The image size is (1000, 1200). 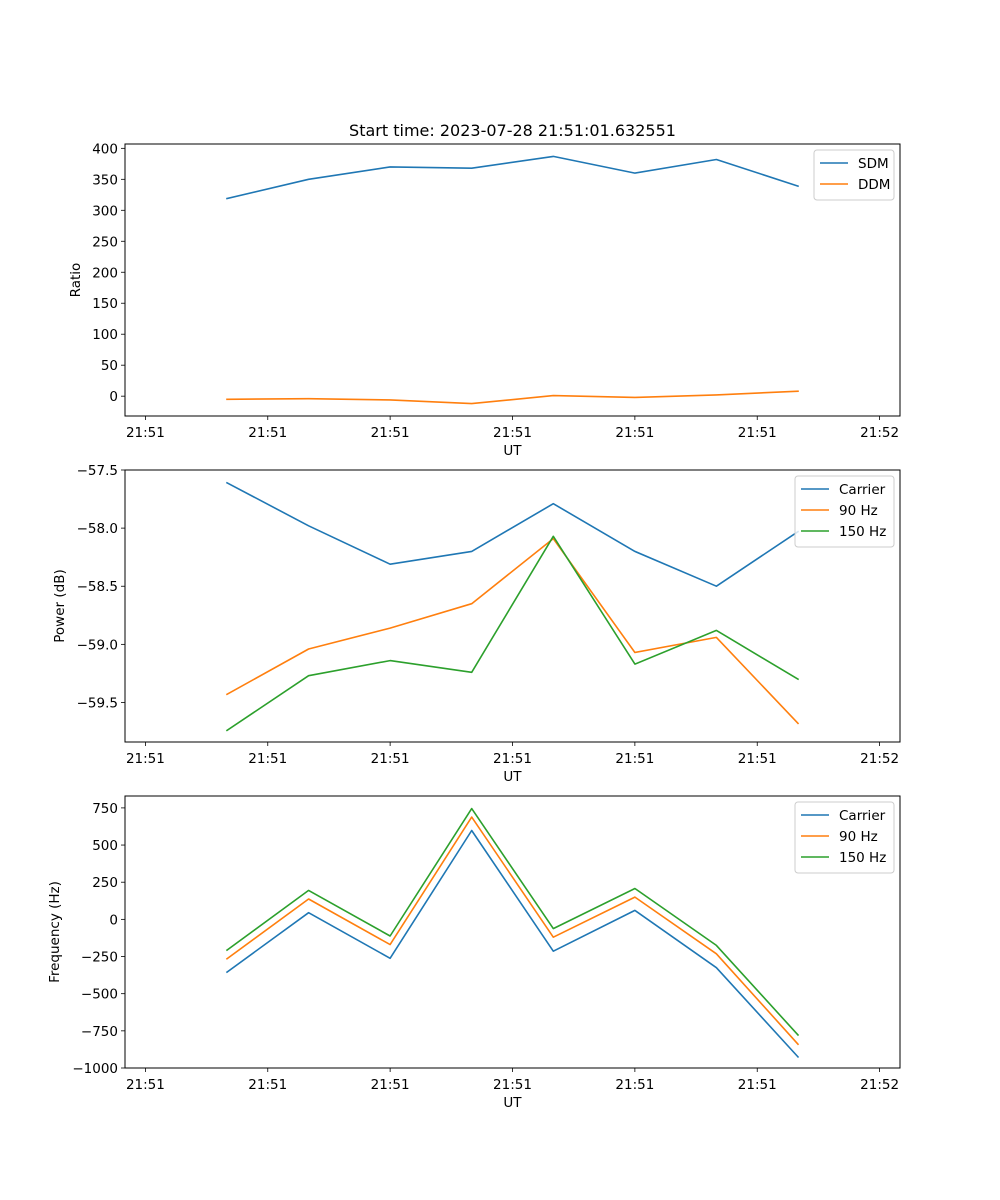 What do you see at coordinates (105, 809) in the screenshot?
I see `y-tick-label: 750` at bounding box center [105, 809].